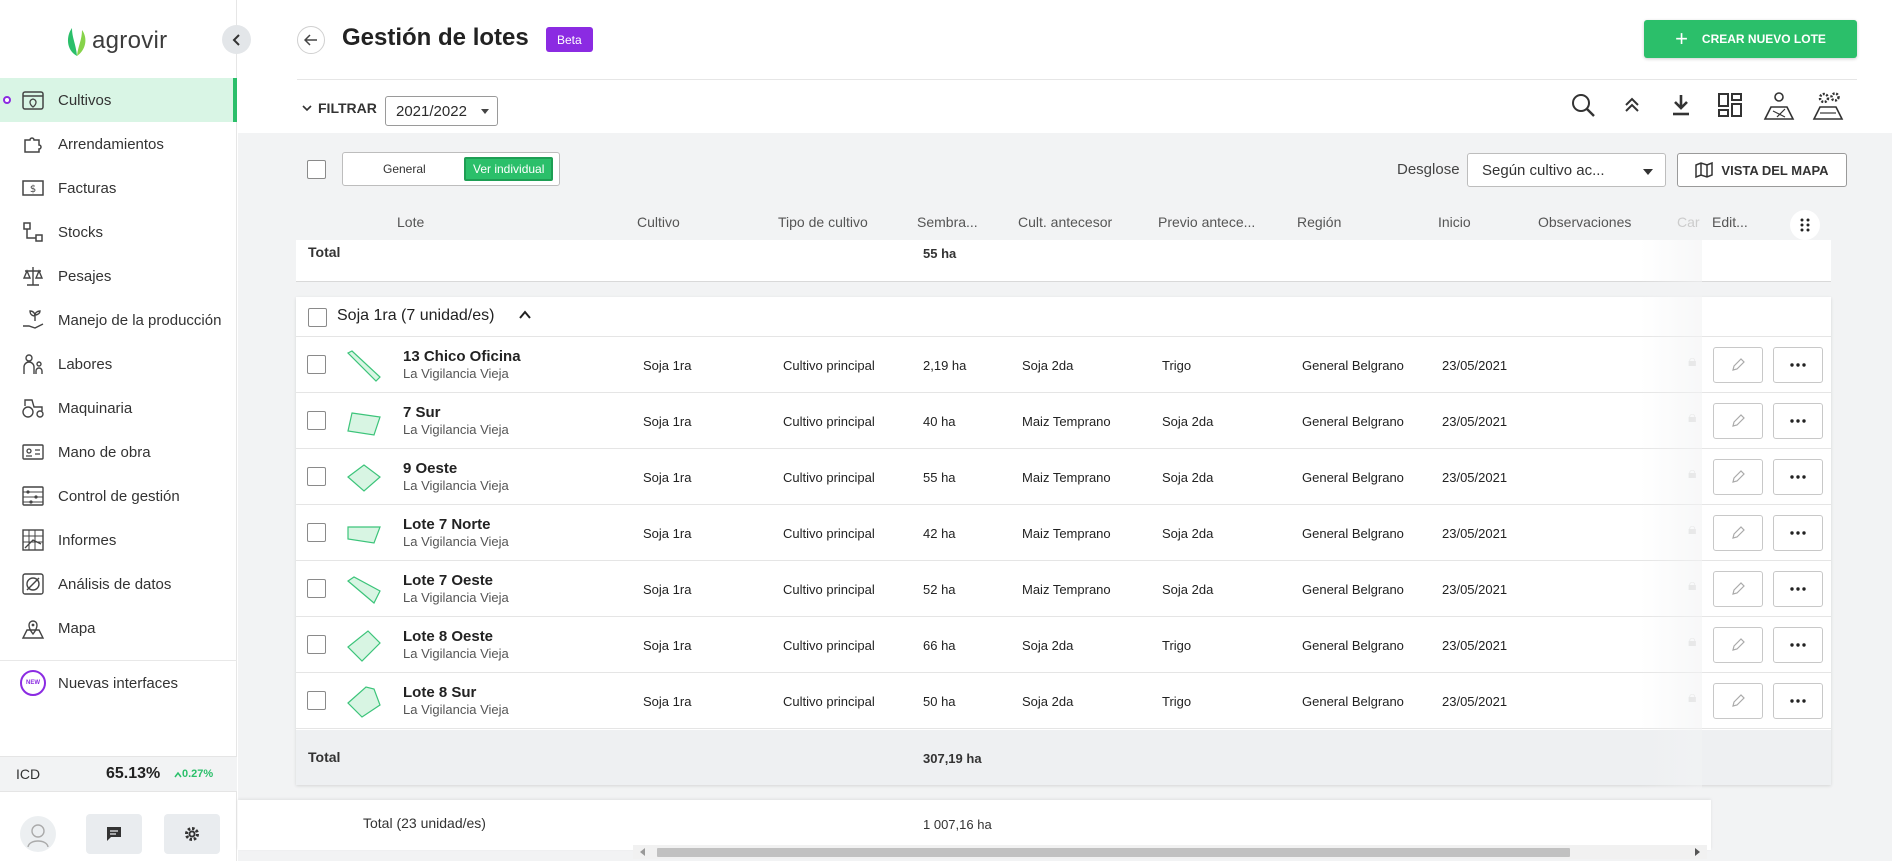 This screenshot has width=1892, height=861. I want to click on lote-farm: La Vigilancia Vieja, so click(456, 429).